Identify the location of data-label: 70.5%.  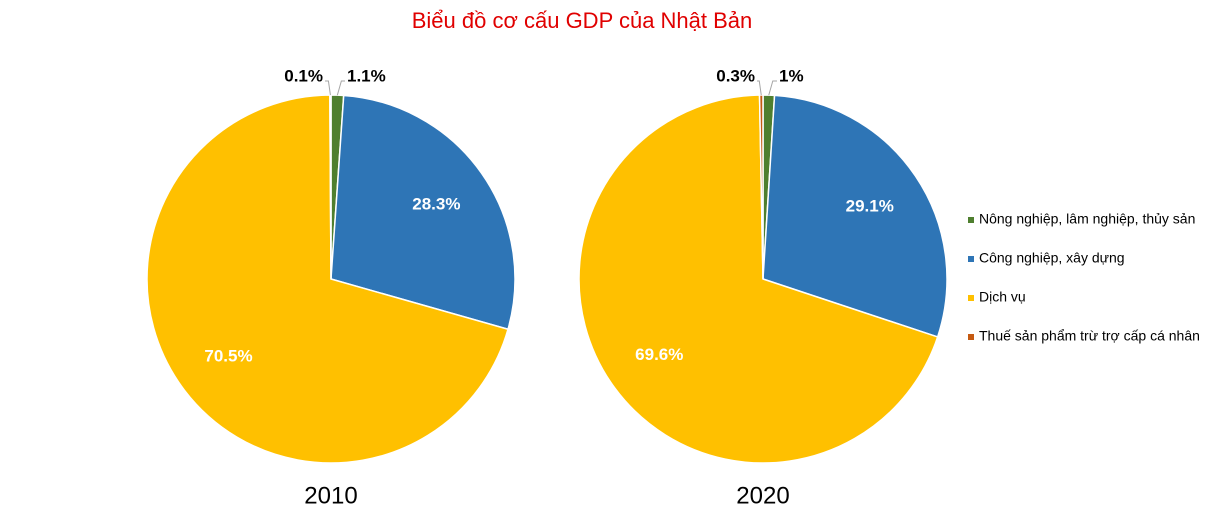
(228, 355).